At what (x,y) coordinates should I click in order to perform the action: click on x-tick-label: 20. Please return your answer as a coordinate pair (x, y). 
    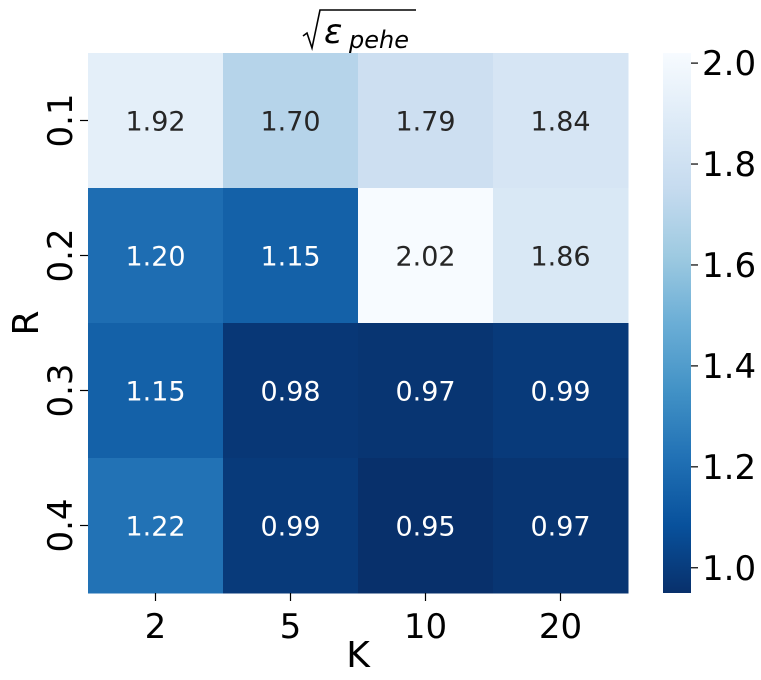
    Looking at the image, I should click on (560, 627).